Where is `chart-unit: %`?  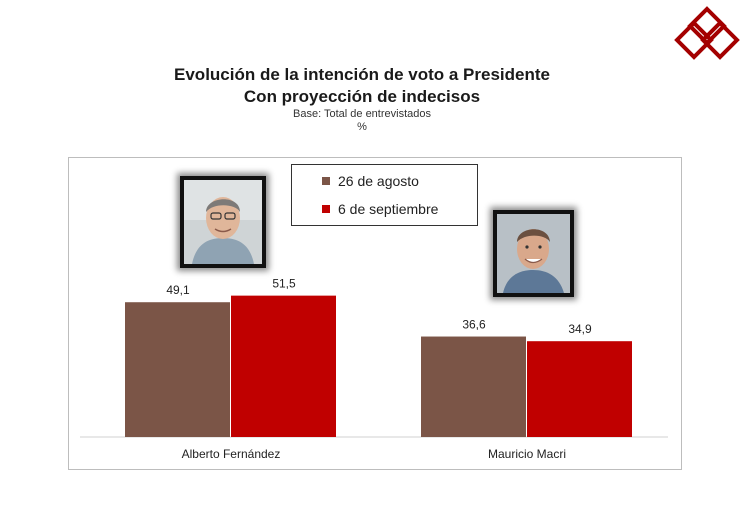 chart-unit: % is located at coordinates (362, 127).